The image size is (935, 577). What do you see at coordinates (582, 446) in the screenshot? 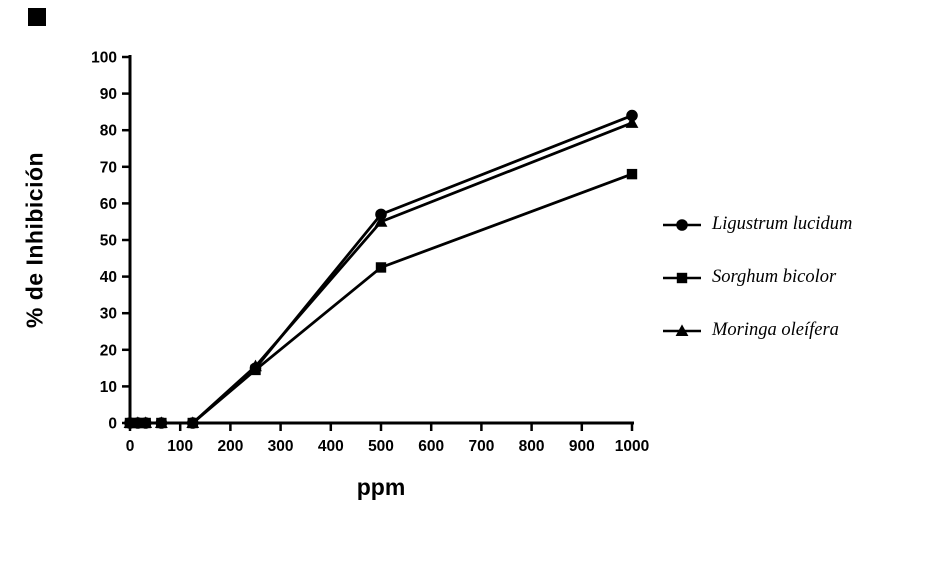
I see `svg-text: 900` at bounding box center [582, 446].